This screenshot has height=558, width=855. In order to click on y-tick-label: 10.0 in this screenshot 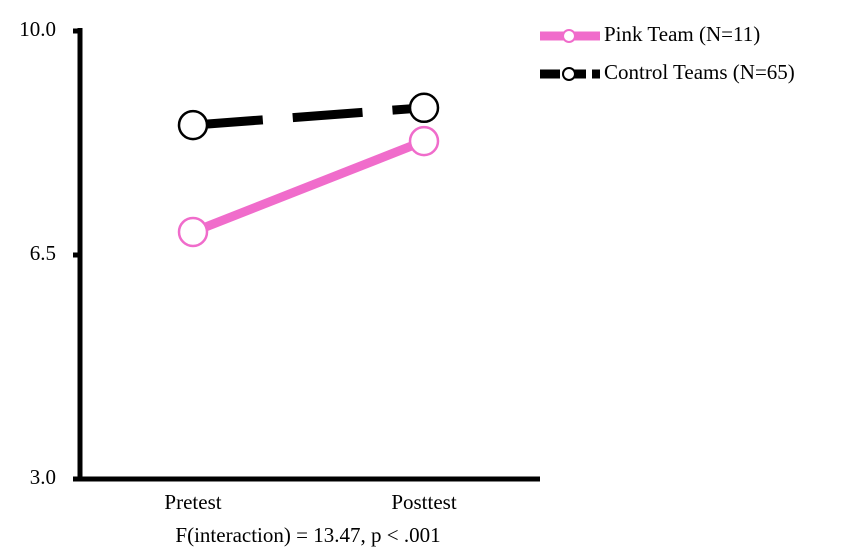, I will do `click(37, 29)`.